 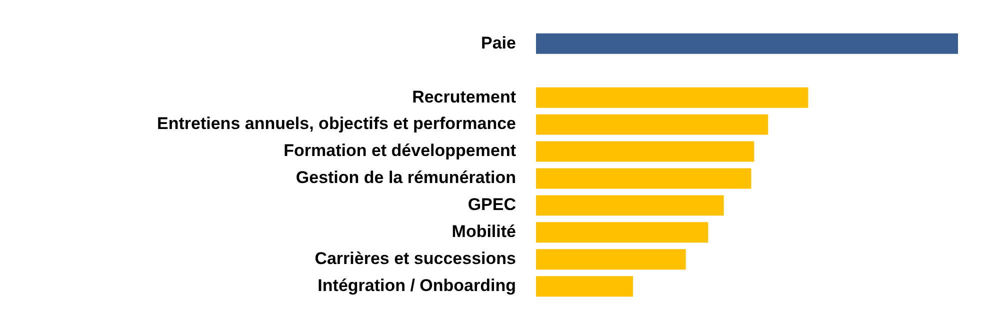 I want to click on y-tick-label: Mobilité, so click(x=484, y=232).